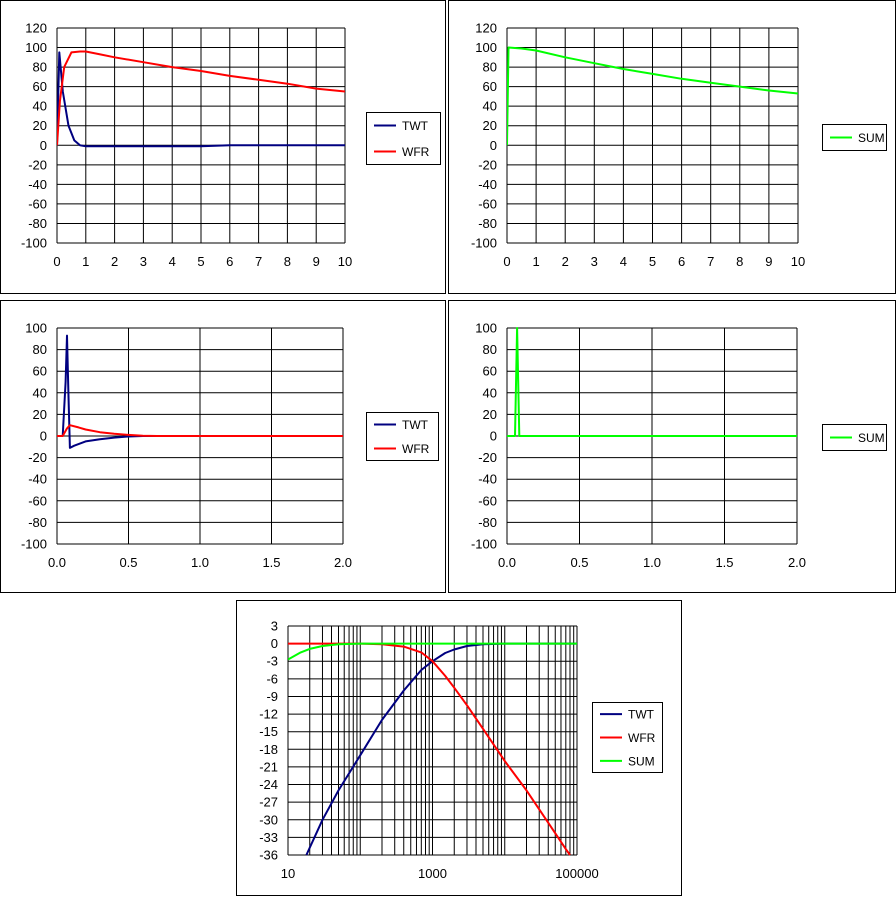 The image size is (896, 897). Describe the element at coordinates (268, 784) in the screenshot. I see `y-tick-label: -24` at that location.